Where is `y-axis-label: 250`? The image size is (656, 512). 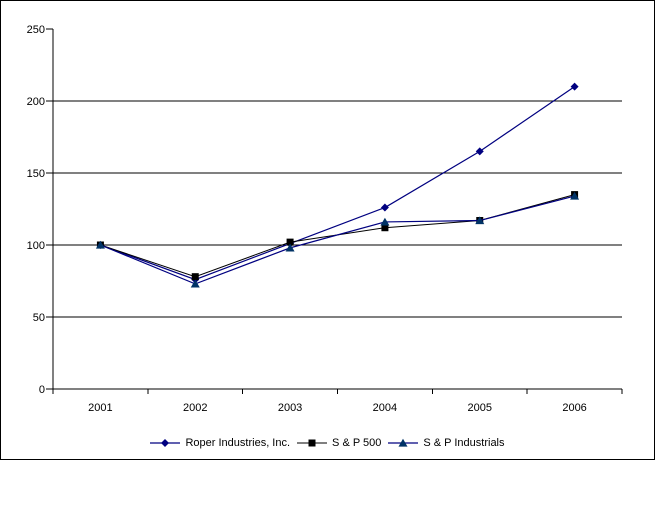 y-axis-label: 250 is located at coordinates (36, 30).